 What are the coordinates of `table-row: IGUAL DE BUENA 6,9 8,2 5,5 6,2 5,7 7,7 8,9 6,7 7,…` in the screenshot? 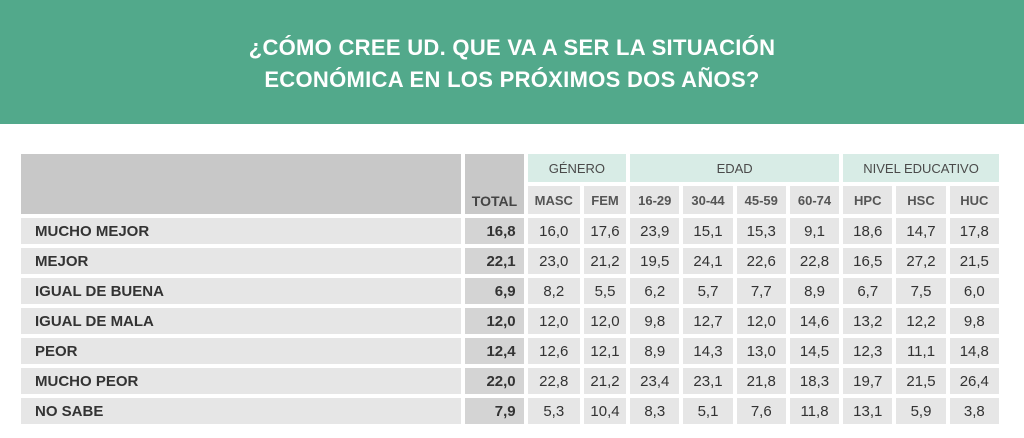 It's located at (510, 291).